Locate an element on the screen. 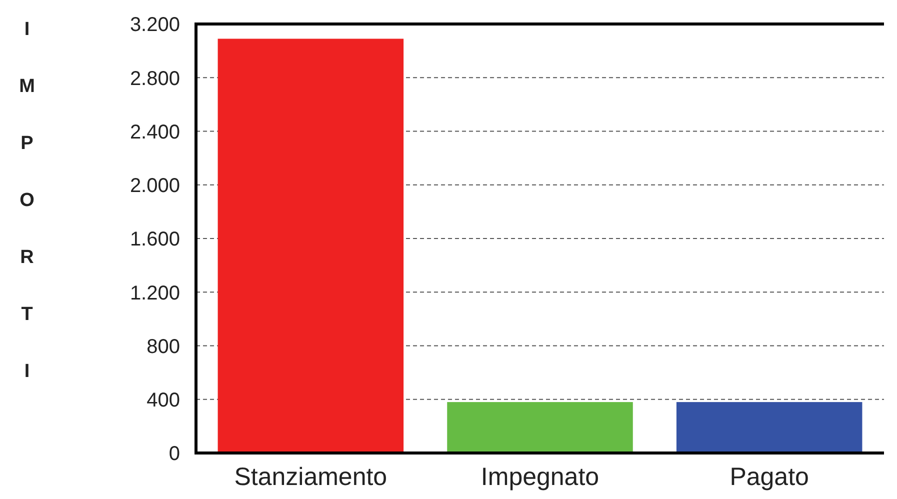 Image resolution: width=897 pixels, height=499 pixels. y-tick-label: 2.400 is located at coordinates (155, 132).